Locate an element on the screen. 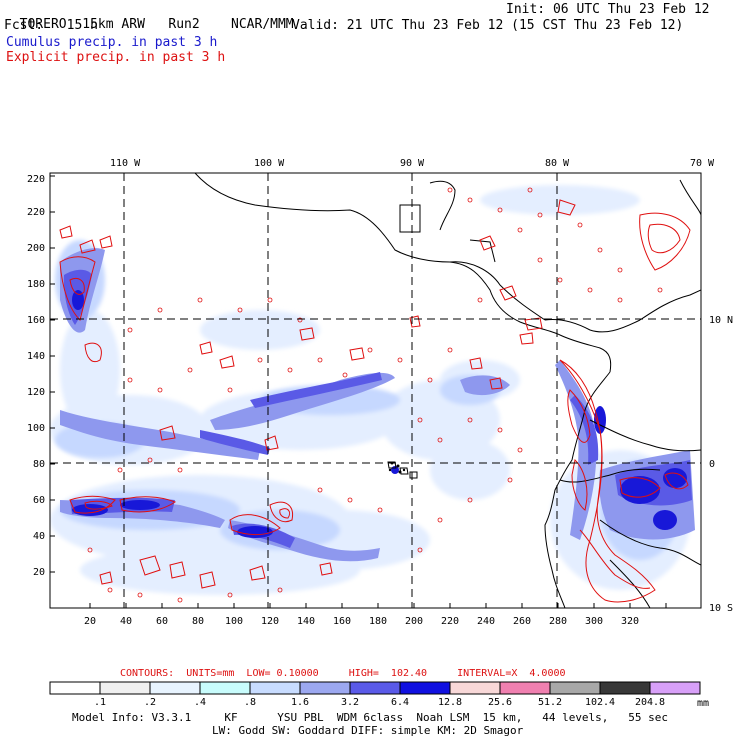 This screenshot has width=740, height=740. model-name: TORERO is located at coordinates (43, 24).